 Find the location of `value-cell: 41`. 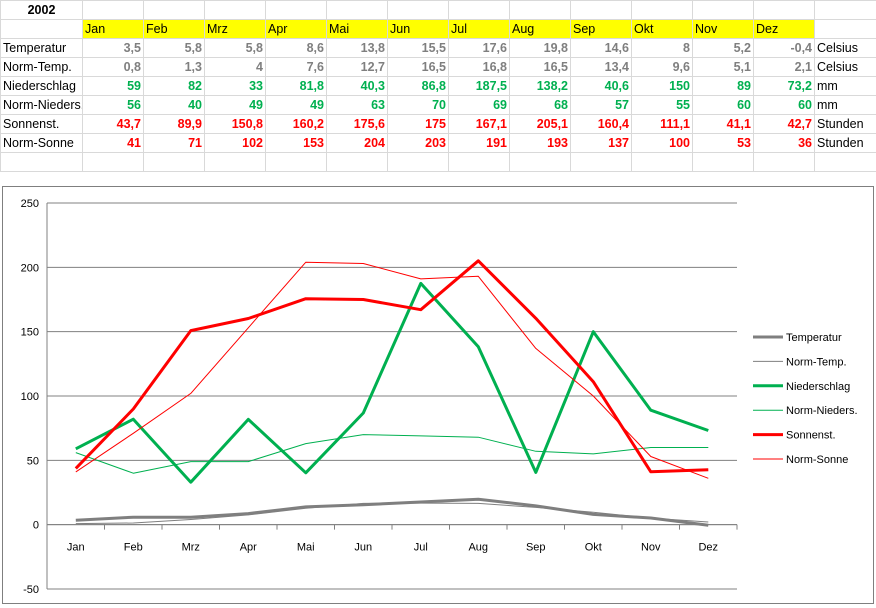

value-cell: 41 is located at coordinates (113, 143).